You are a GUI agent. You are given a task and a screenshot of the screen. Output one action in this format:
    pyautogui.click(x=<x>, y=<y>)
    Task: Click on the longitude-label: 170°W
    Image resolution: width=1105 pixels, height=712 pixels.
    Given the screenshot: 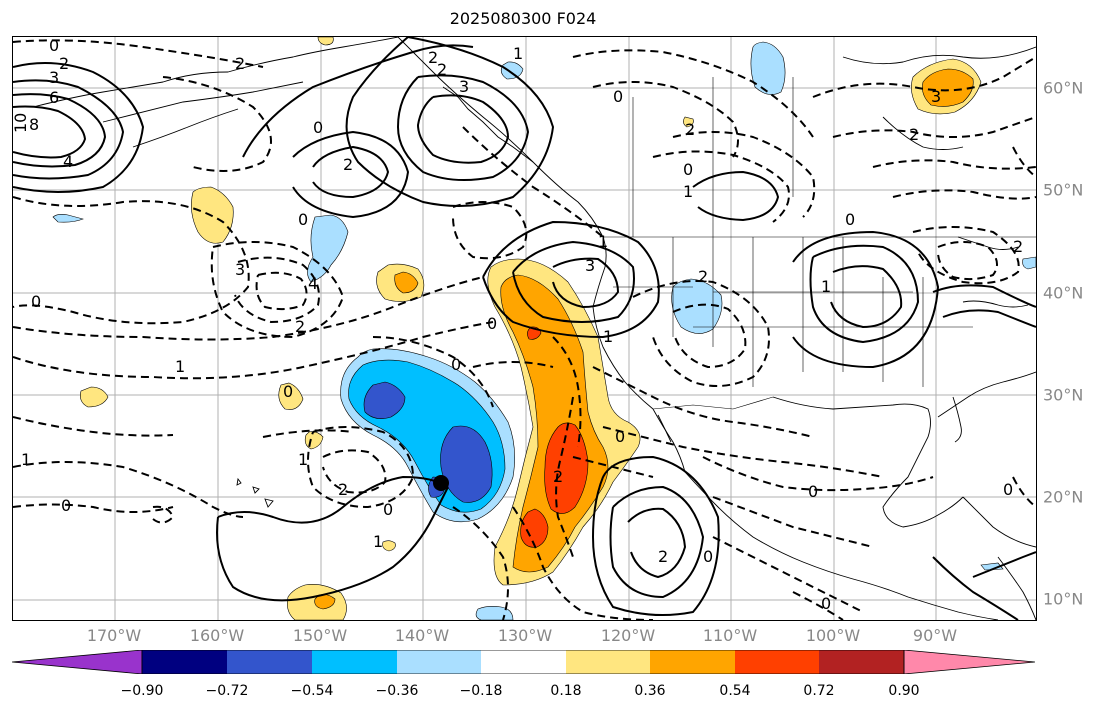 What is the action you would take?
    pyautogui.click(x=114, y=635)
    